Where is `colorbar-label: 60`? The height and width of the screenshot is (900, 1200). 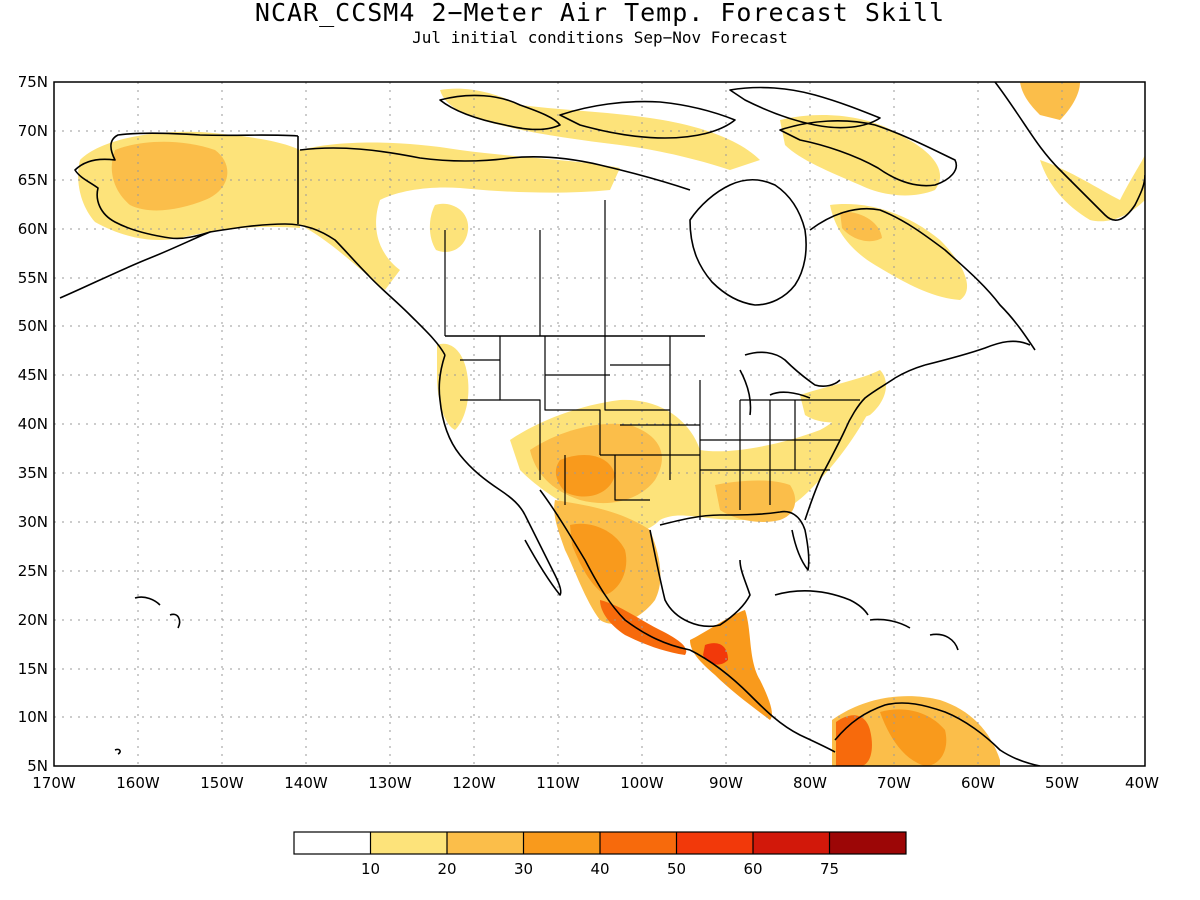 colorbar-label: 60 is located at coordinates (752, 869).